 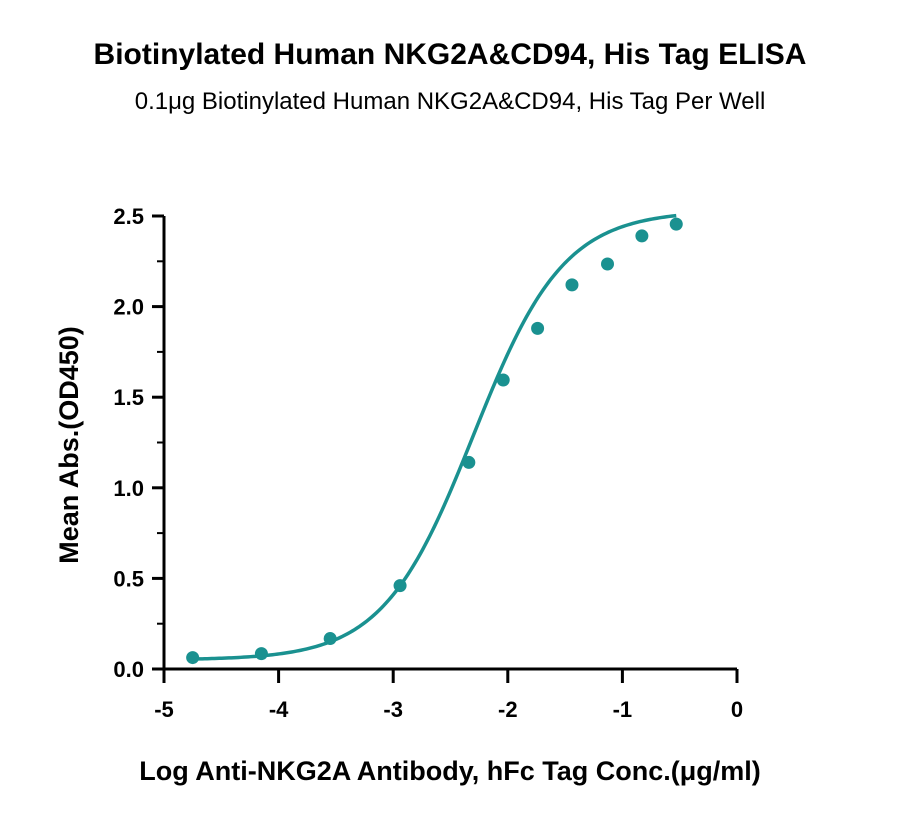 What do you see at coordinates (508, 709) in the screenshot?
I see `x-tick-label: -2` at bounding box center [508, 709].